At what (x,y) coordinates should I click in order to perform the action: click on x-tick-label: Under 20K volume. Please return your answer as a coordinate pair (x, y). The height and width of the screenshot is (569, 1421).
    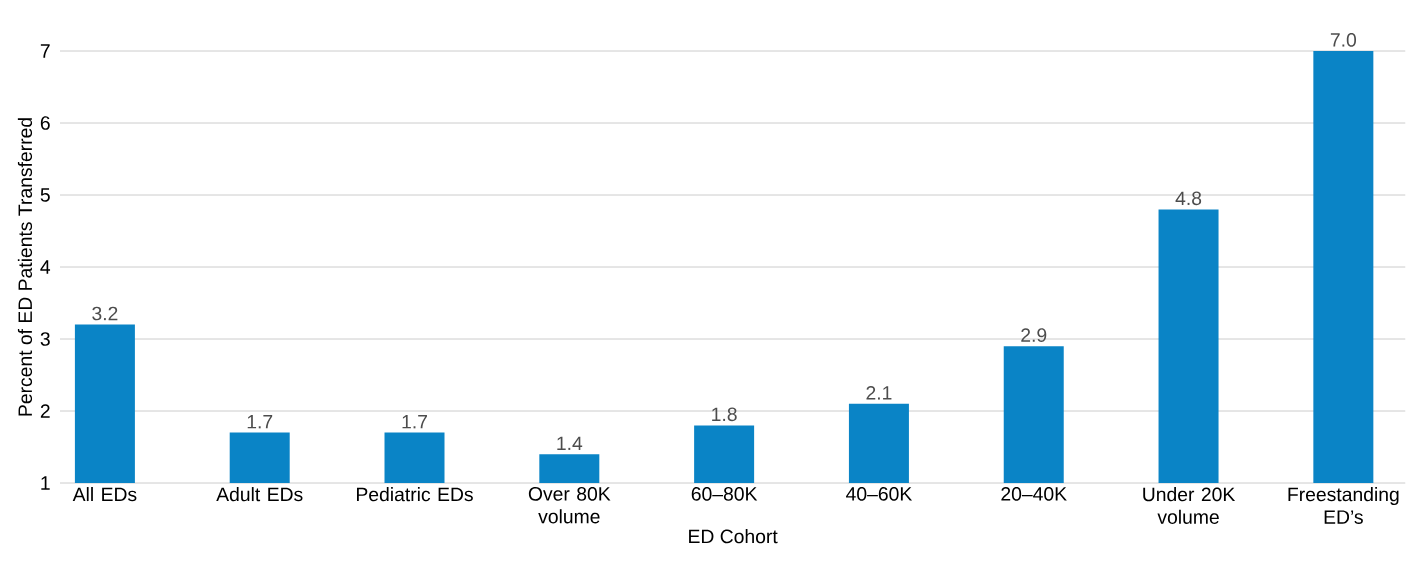
    Looking at the image, I should click on (1189, 505).